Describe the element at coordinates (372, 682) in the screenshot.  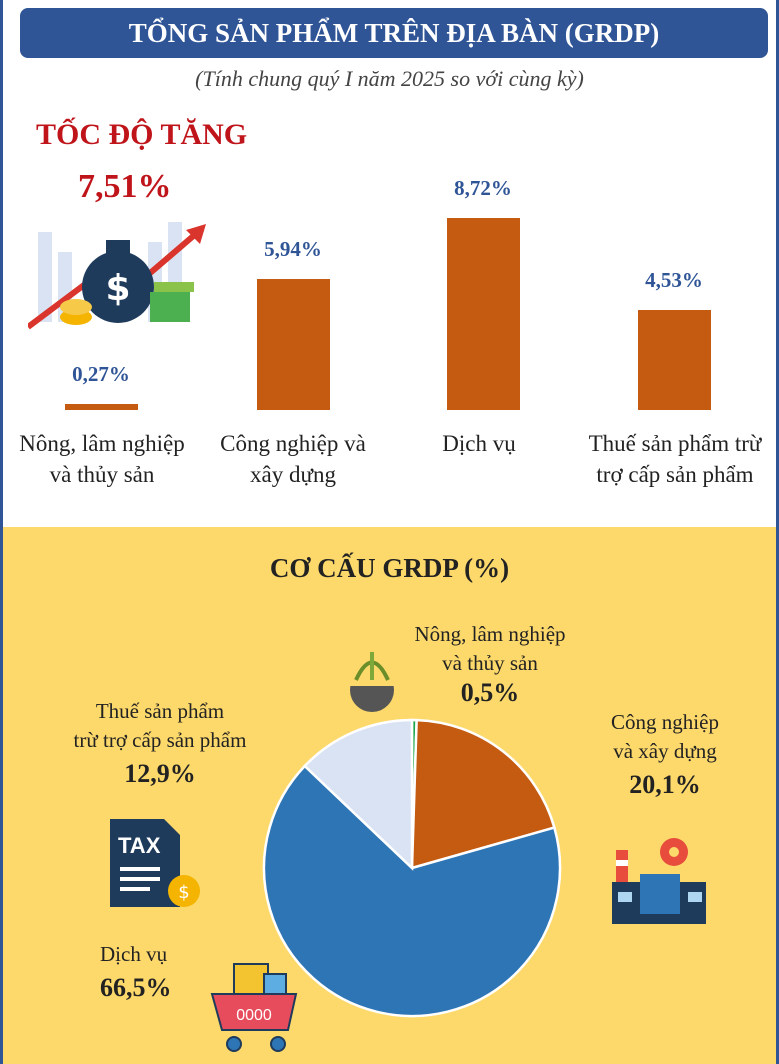
I see `agriculture-gear-icon` at that location.